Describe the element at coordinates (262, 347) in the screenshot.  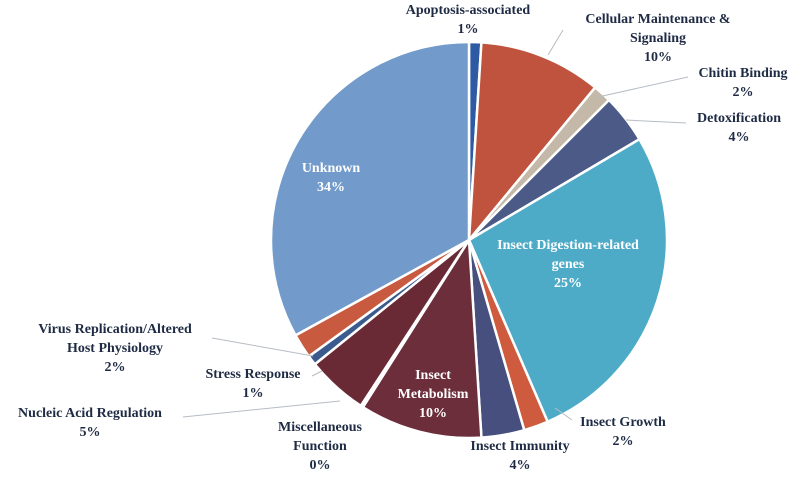
I see `leader-line-virus-replication-host-physiology` at that location.